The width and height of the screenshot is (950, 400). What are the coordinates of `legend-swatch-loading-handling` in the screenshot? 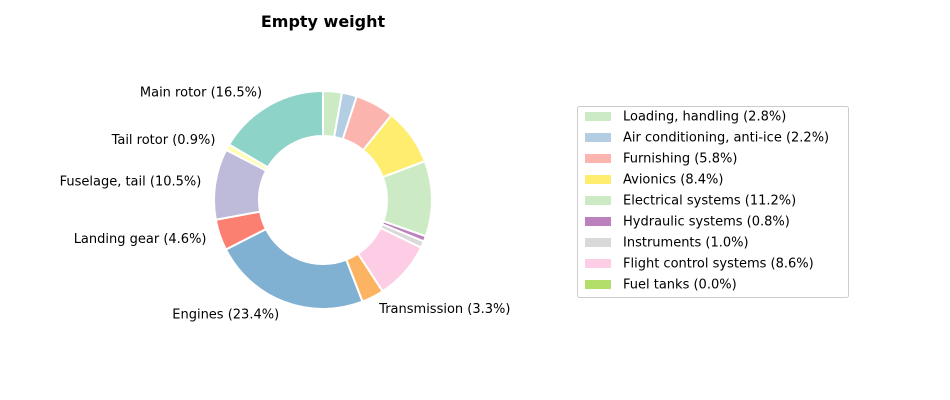 It's located at (598, 116).